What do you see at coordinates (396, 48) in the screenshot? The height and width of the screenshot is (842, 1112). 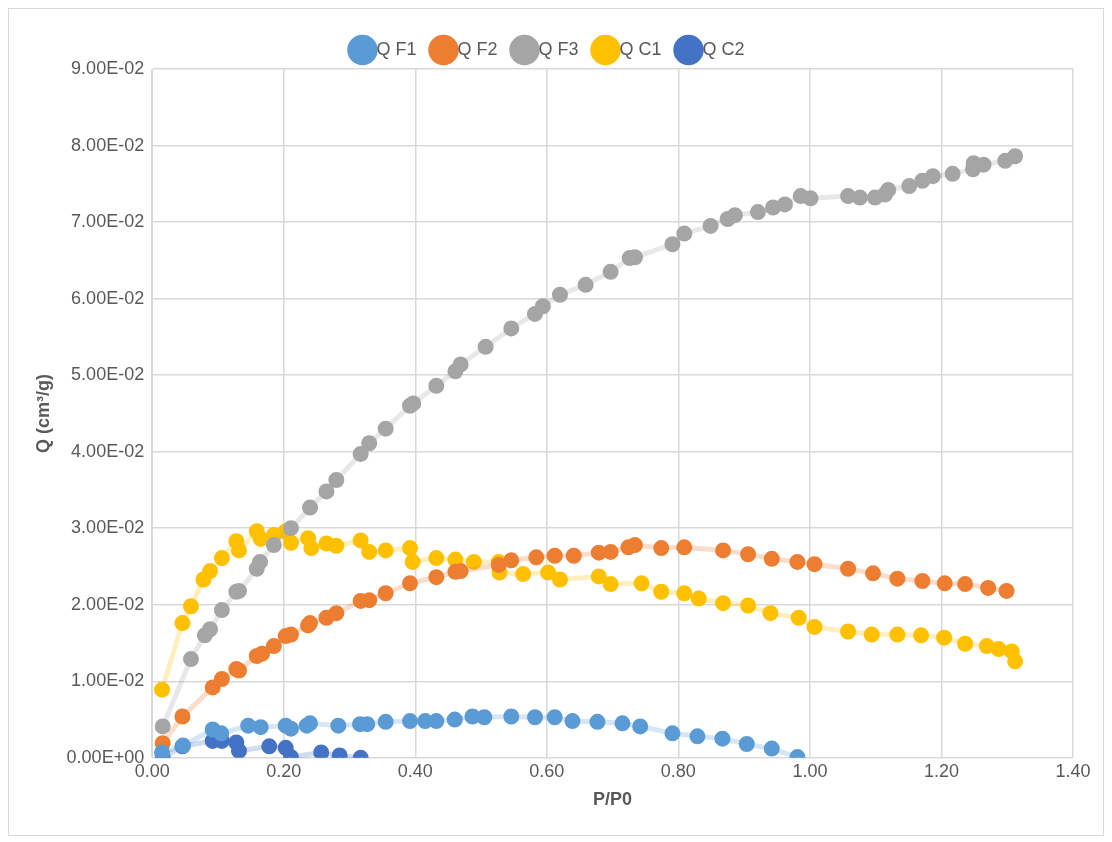 I see `legend-label: Q F1` at bounding box center [396, 48].